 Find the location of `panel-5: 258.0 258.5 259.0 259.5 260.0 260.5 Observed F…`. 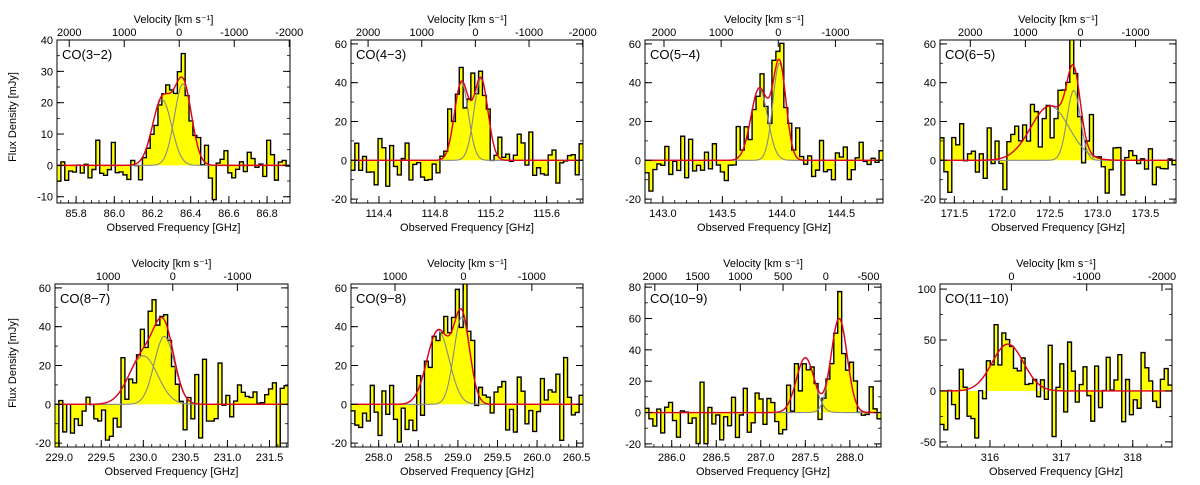

panel-5: 258.0 258.5 259.0 259.5 260.0 260.5 Observed F… is located at coordinates (460, 368).